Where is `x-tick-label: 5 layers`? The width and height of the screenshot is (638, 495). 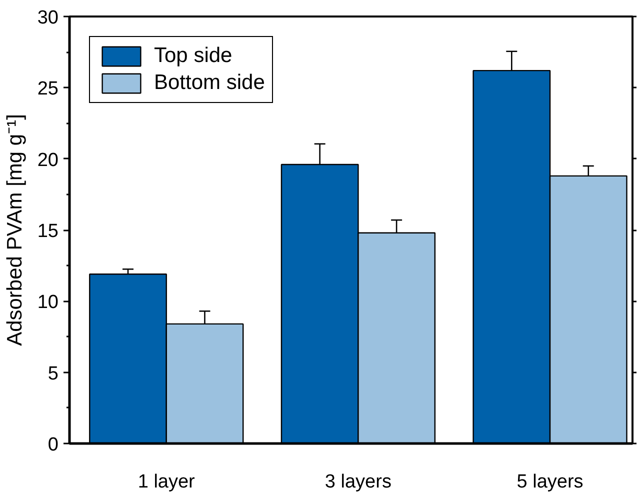
x-tick-label: 5 layers is located at coordinates (550, 482).